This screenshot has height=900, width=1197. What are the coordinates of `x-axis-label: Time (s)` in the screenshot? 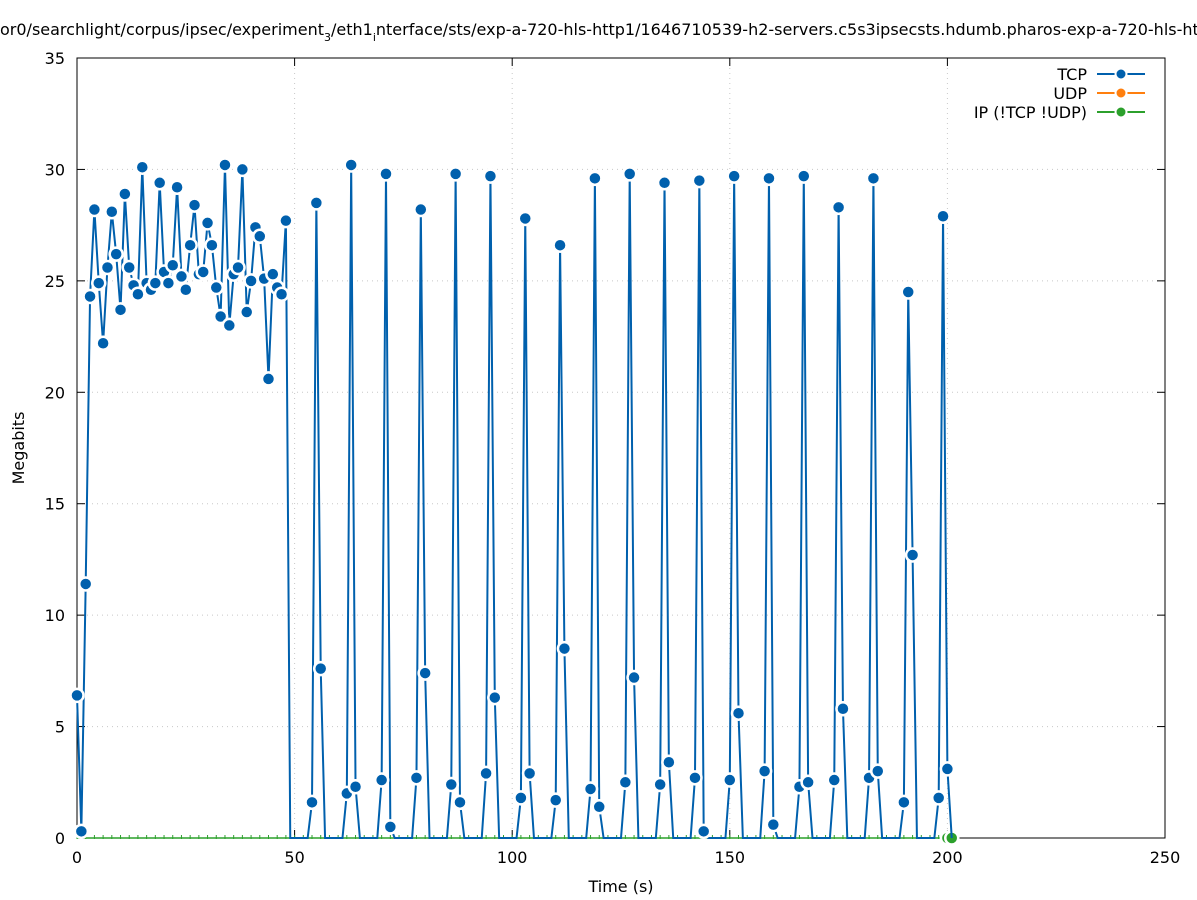 It's located at (620, 886).